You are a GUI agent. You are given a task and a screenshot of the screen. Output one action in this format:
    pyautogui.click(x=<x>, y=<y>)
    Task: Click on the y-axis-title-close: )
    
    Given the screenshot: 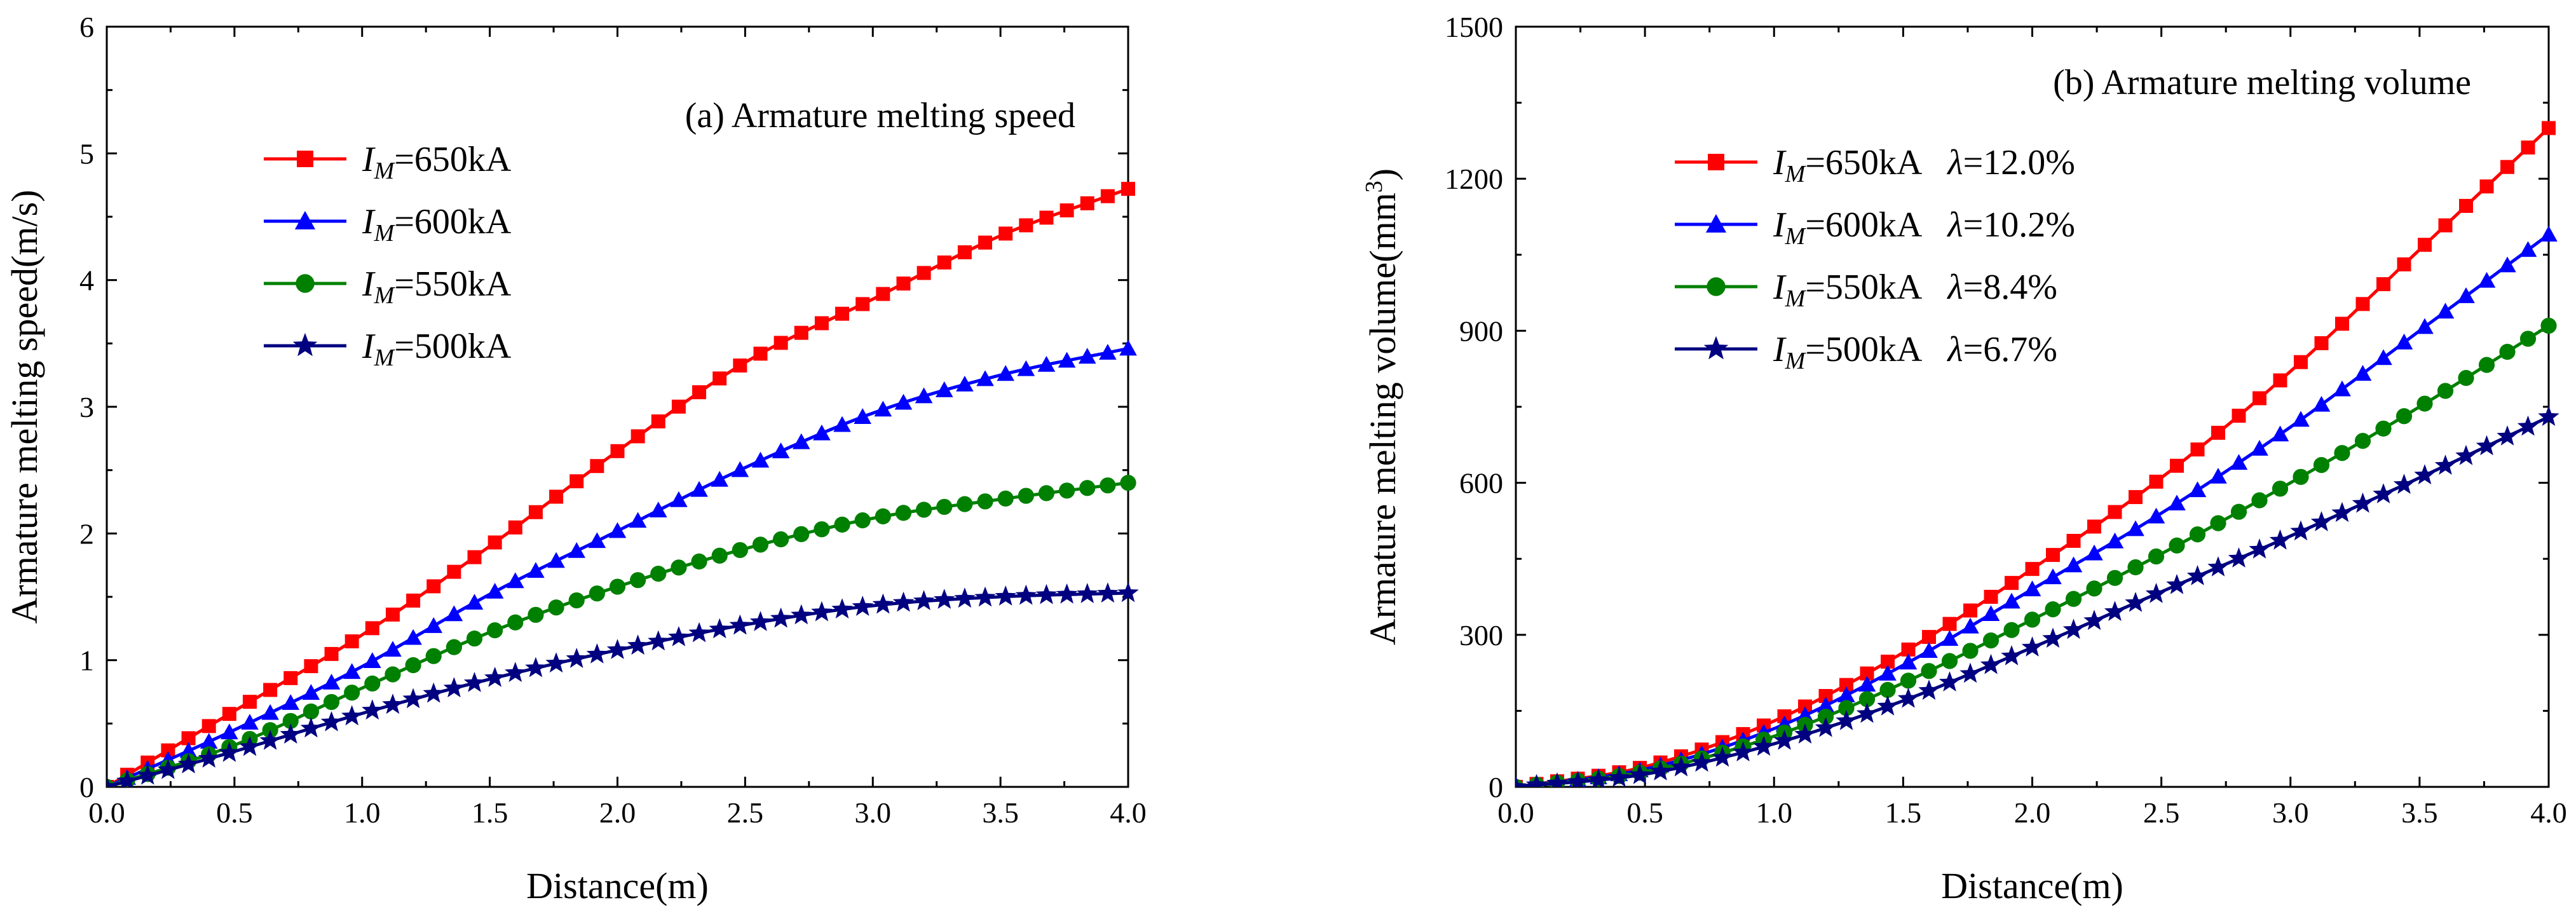 What is the action you would take?
    pyautogui.click(x=1382, y=174)
    